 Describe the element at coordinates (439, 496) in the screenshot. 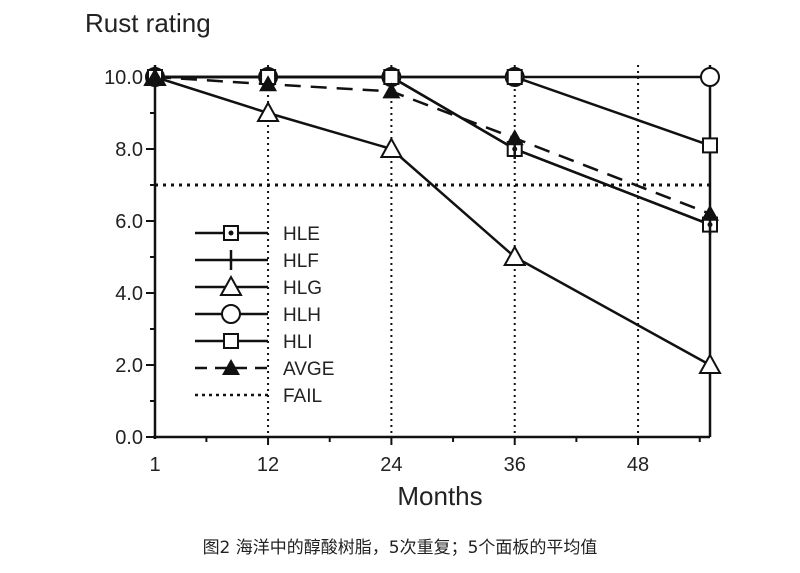

I see `x-axis-label: Months` at that location.